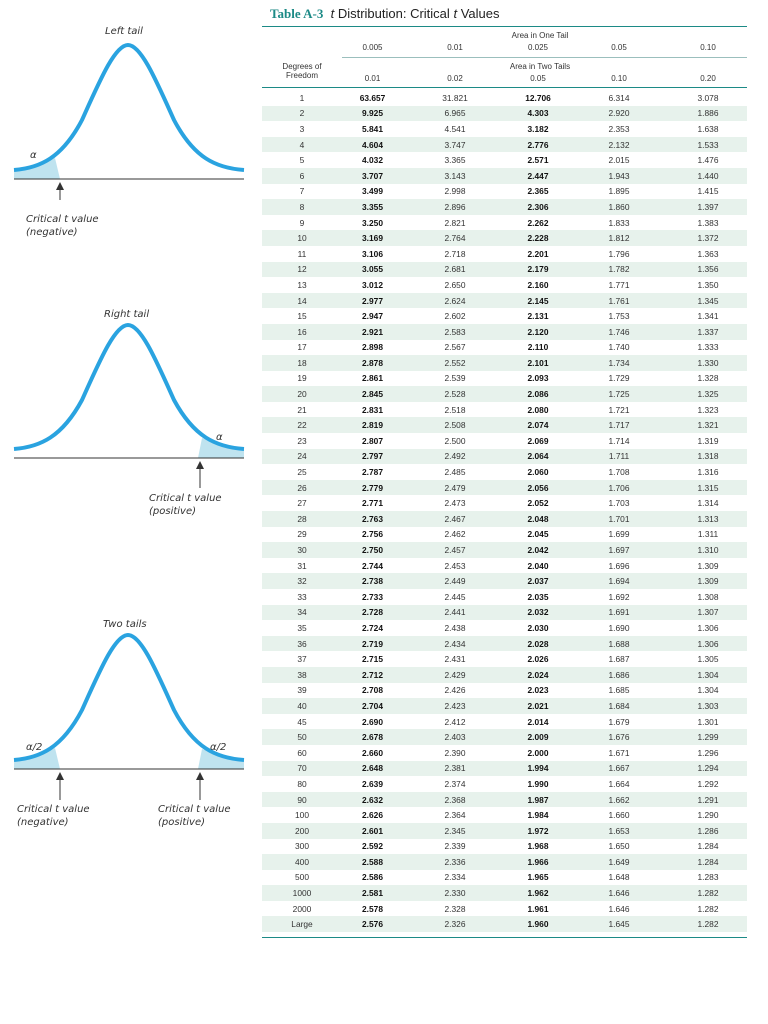 This screenshot has height=1024, width=768. I want to click on col-001-cell: 2.650, so click(455, 284).